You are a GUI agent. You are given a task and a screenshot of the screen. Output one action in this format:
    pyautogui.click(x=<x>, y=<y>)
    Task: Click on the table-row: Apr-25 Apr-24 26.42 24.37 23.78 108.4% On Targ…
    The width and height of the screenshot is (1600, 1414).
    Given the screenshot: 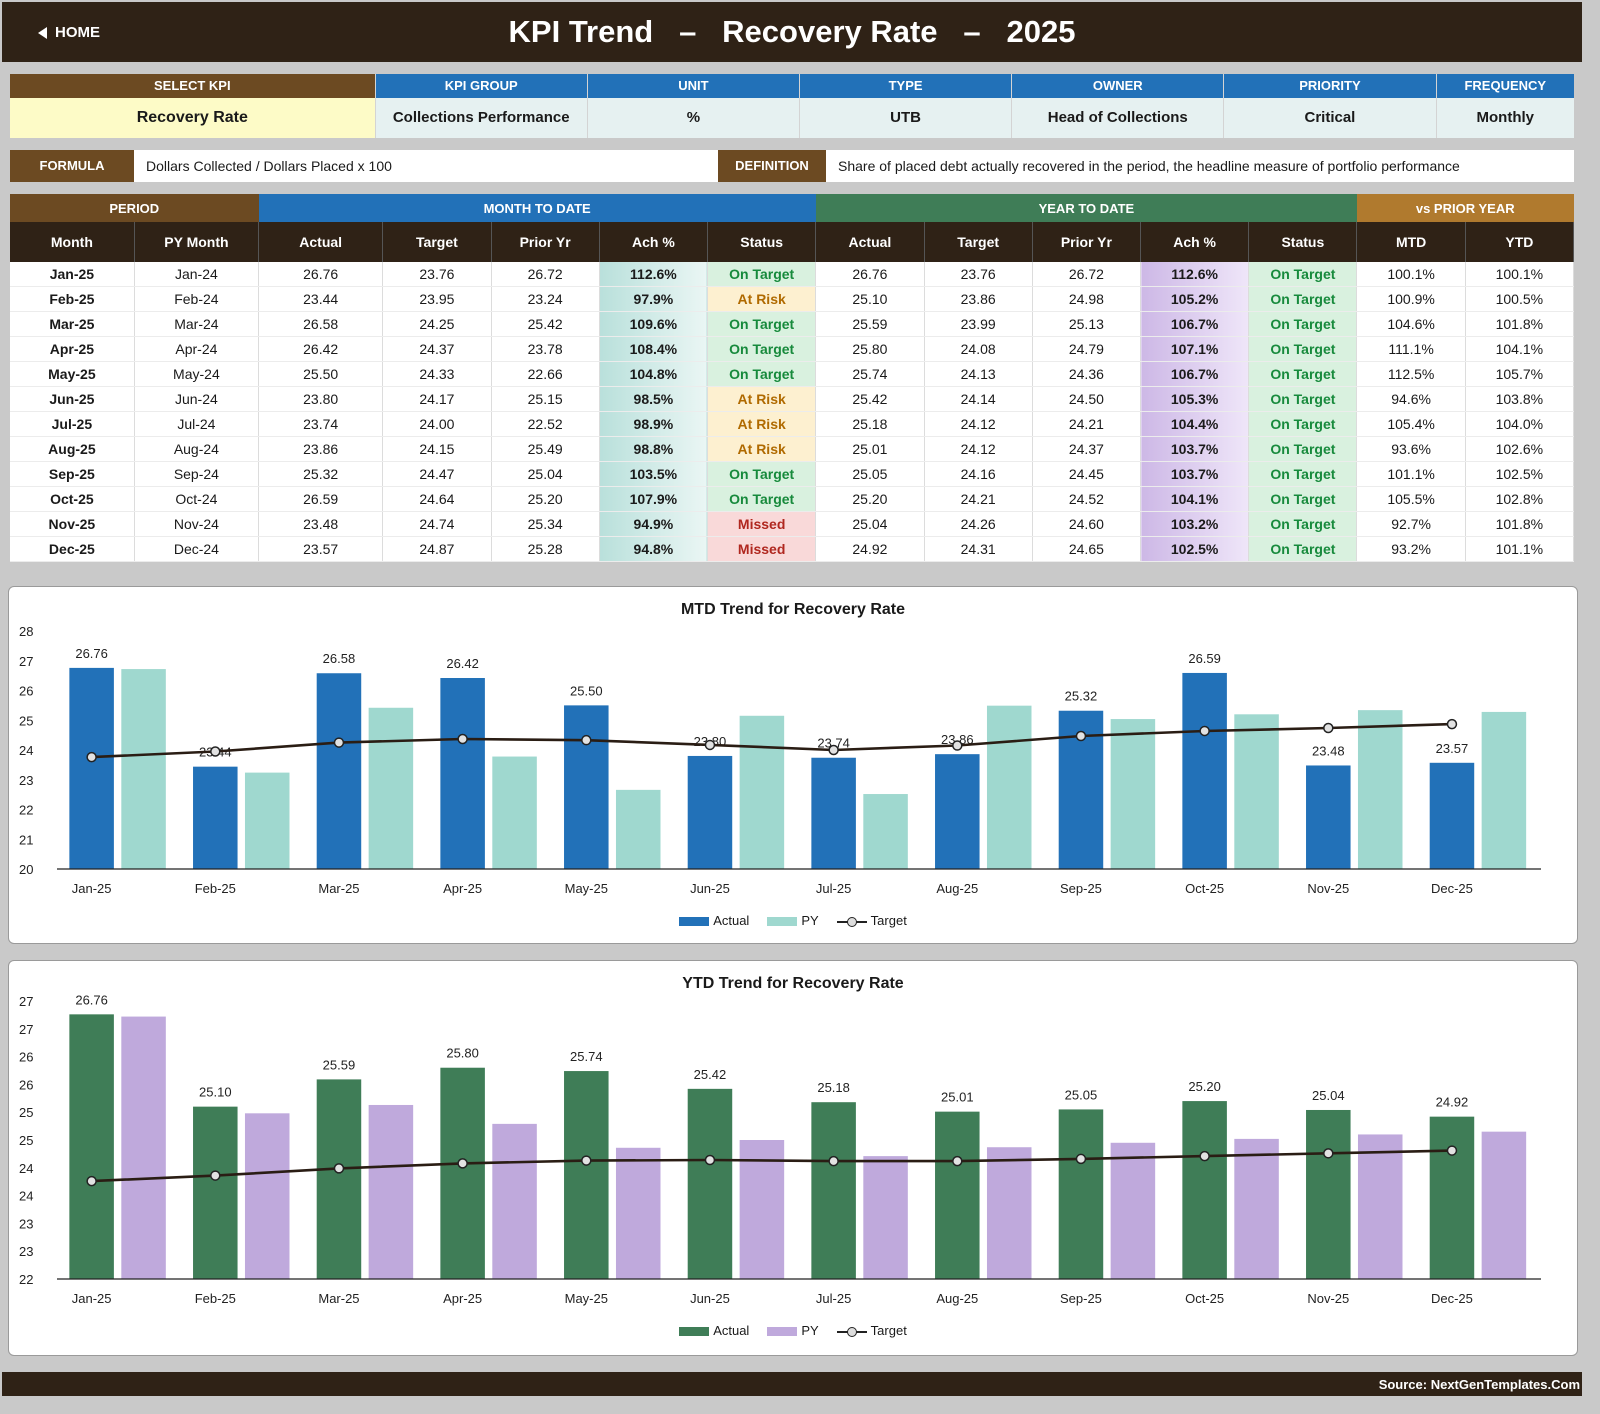 What is the action you would take?
    pyautogui.click(x=792, y=349)
    